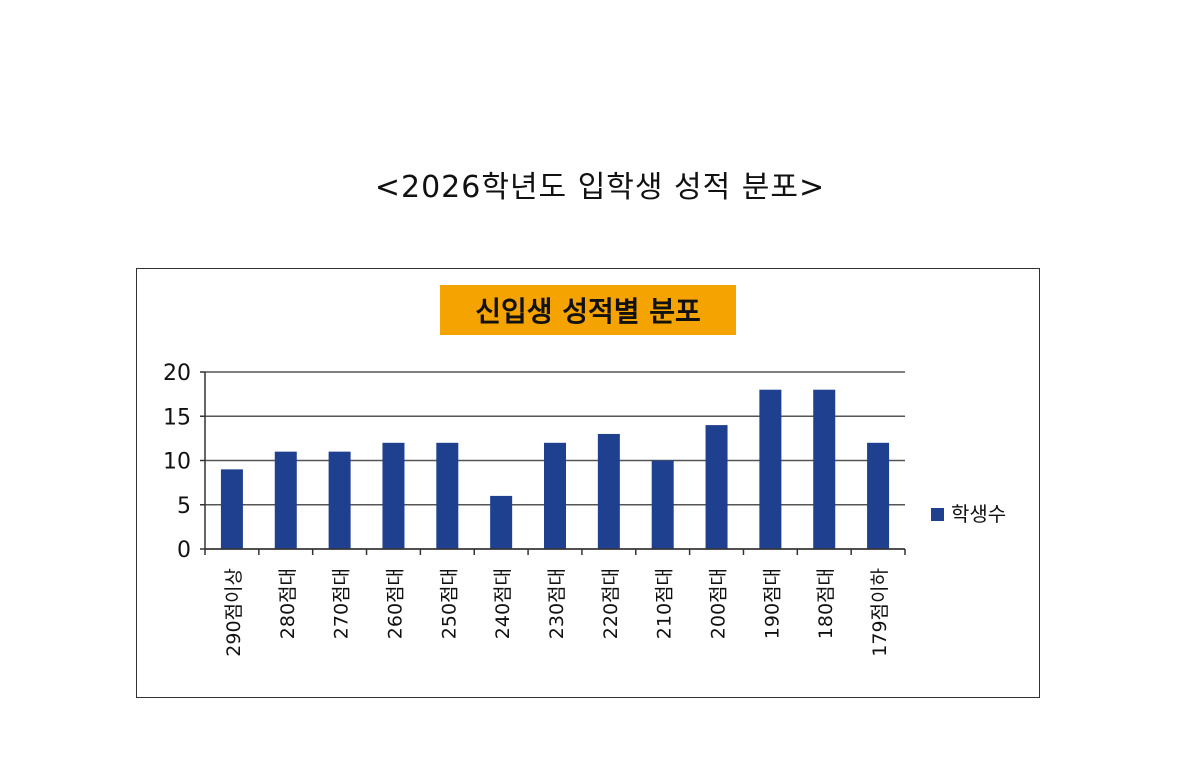 The width and height of the screenshot is (1200, 783). What do you see at coordinates (177, 417) in the screenshot?
I see `y-tick-label: 15` at bounding box center [177, 417].